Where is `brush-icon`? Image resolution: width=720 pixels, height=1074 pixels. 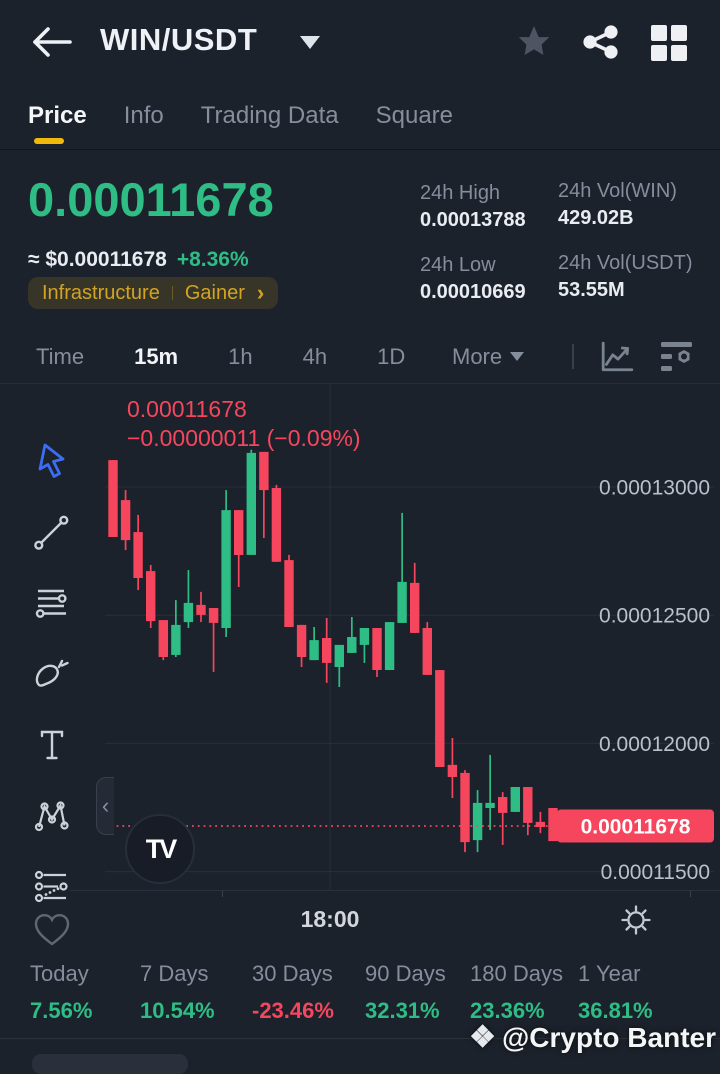 brush-icon is located at coordinates (52, 673).